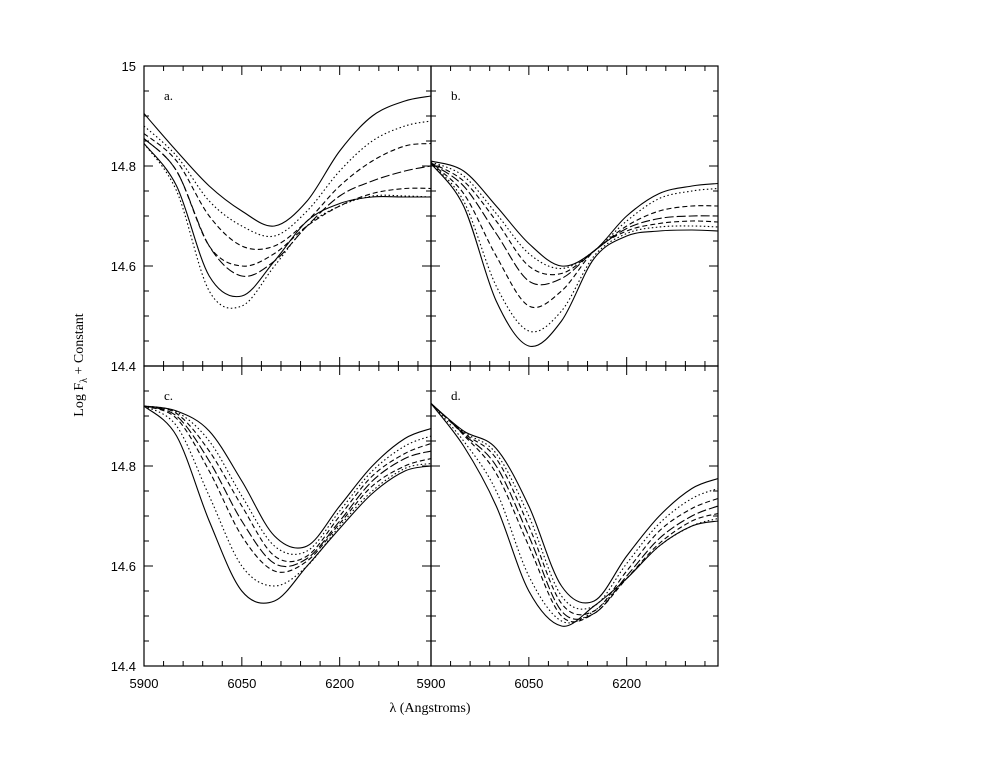  What do you see at coordinates (456, 95) in the screenshot?
I see `panel-label: b.` at bounding box center [456, 95].